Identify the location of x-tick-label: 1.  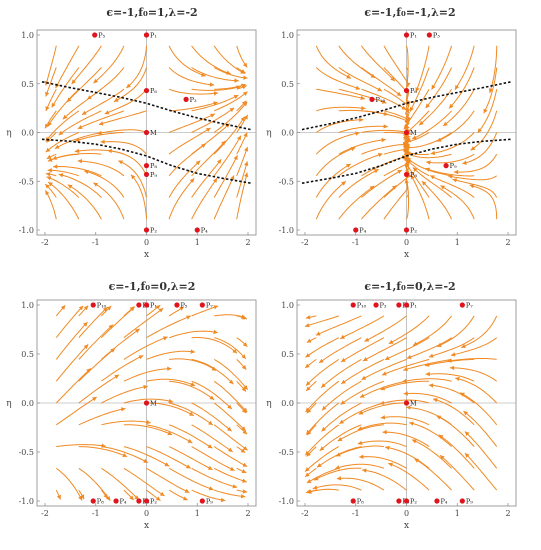
(457, 513).